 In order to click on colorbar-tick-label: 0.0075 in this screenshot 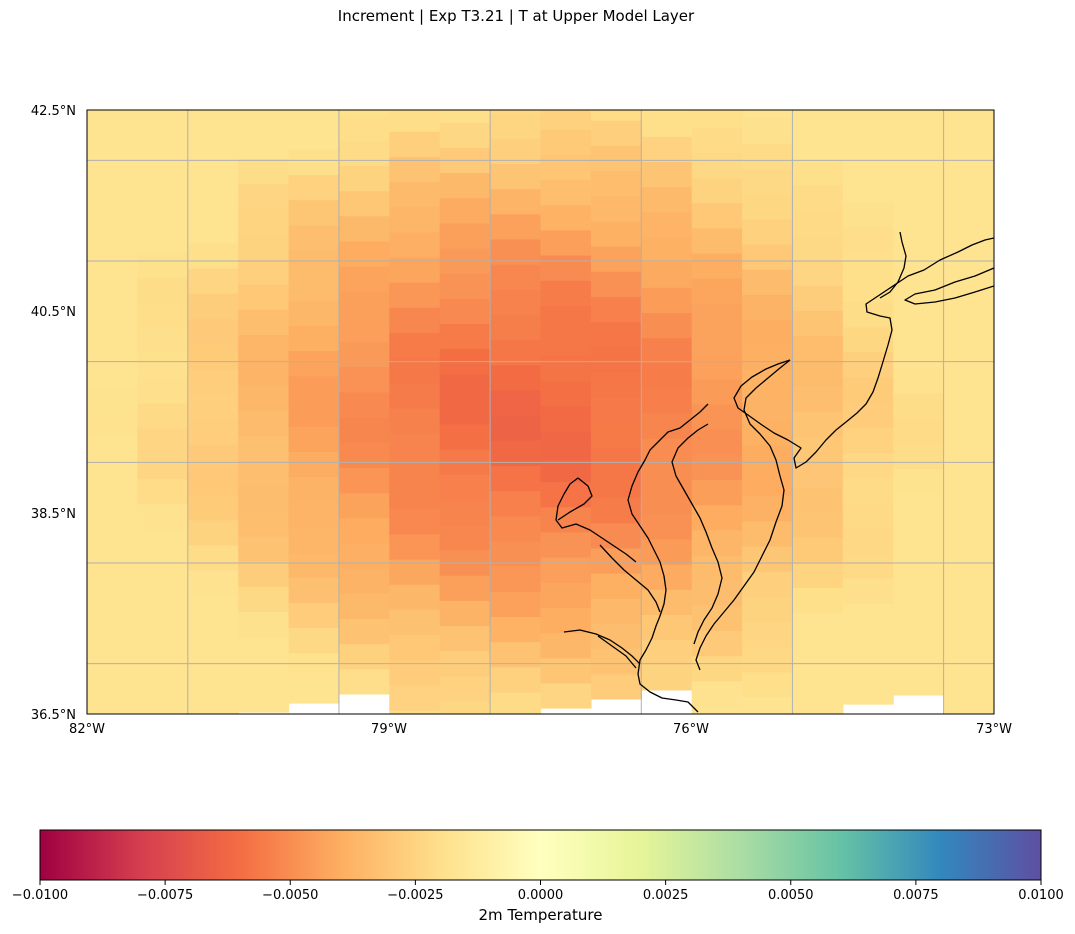, I will do `click(916, 895)`.